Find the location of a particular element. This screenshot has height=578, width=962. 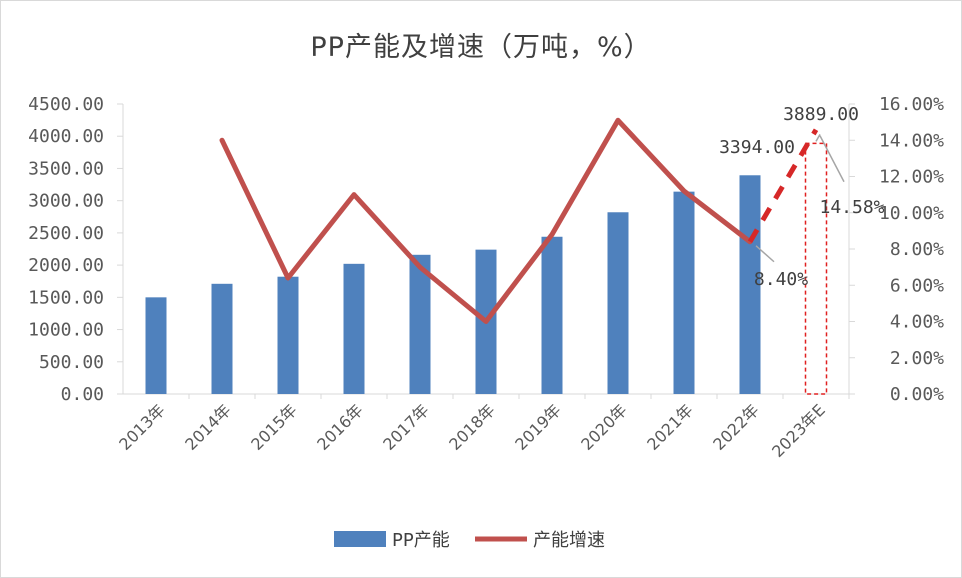

data-label: 3889.00 is located at coordinates (821, 114).